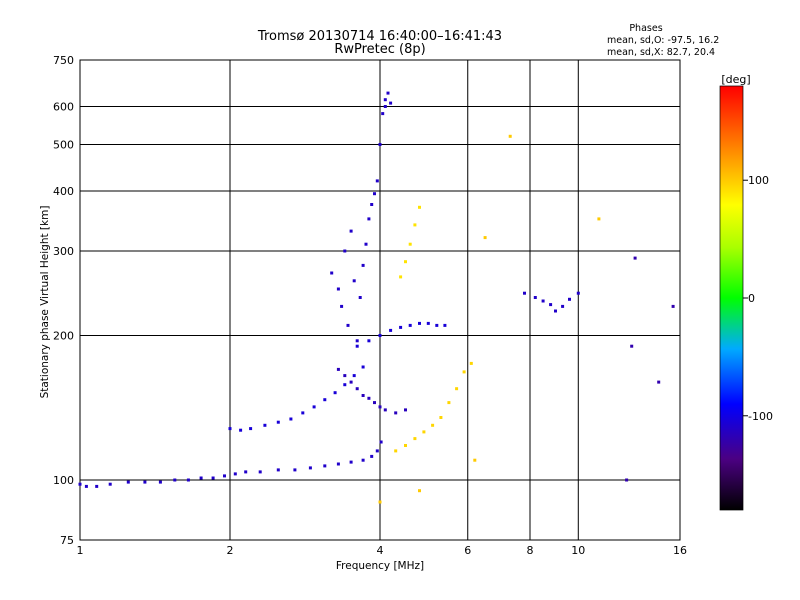 Image resolution: width=800 pixels, height=600 pixels. I want to click on x-tick-label: 2, so click(230, 550).